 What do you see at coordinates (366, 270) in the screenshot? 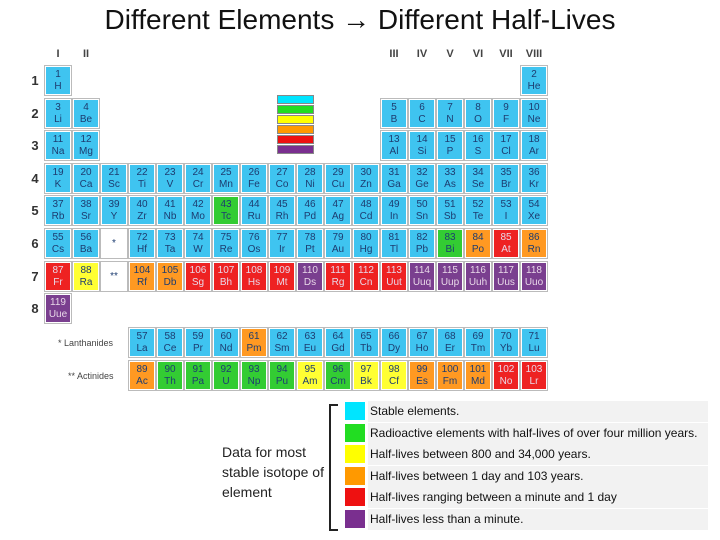
I see `atomic-number: 112` at bounding box center [366, 270].